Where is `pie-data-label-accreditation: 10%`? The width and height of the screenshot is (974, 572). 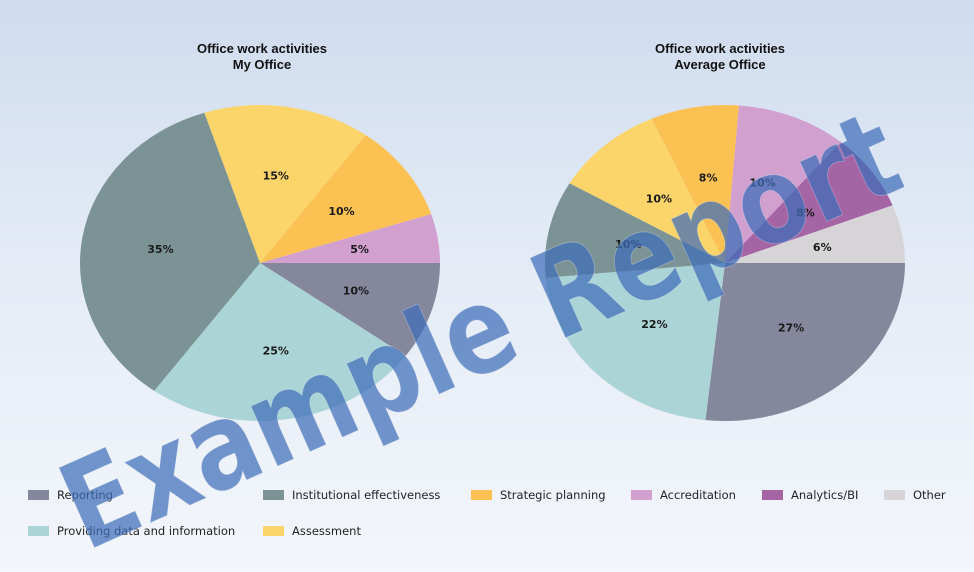 pie-data-label-accreditation: 10% is located at coordinates (762, 183).